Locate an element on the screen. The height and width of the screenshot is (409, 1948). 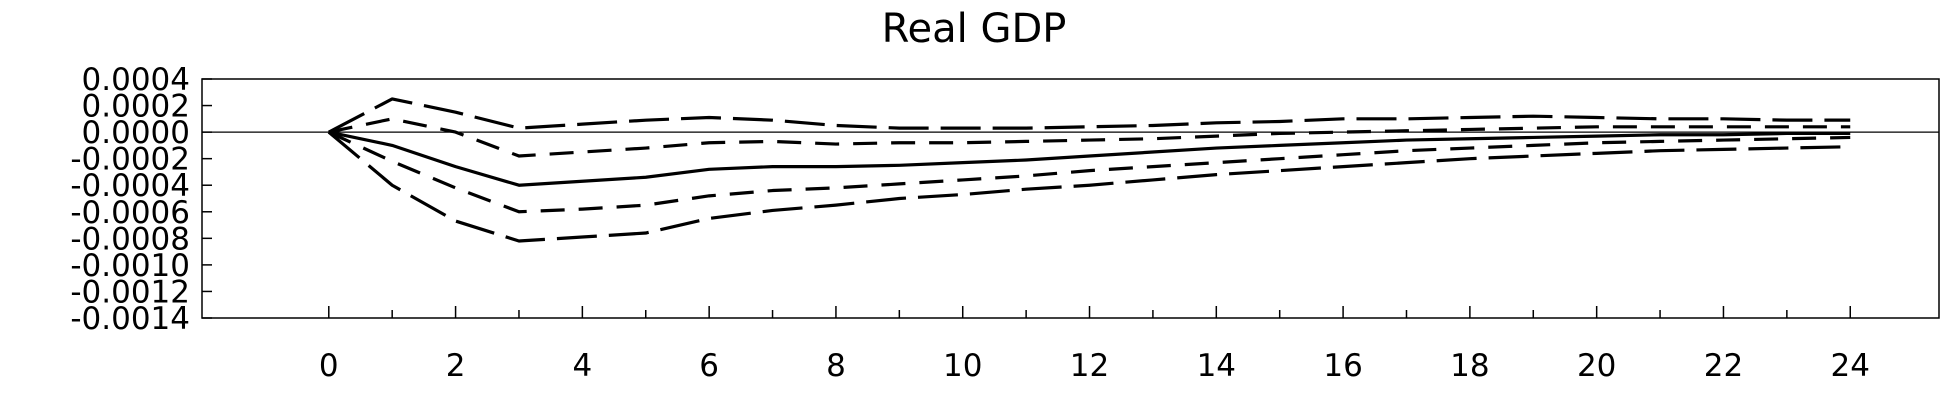
chart-title: Real GDP is located at coordinates (974, 29).